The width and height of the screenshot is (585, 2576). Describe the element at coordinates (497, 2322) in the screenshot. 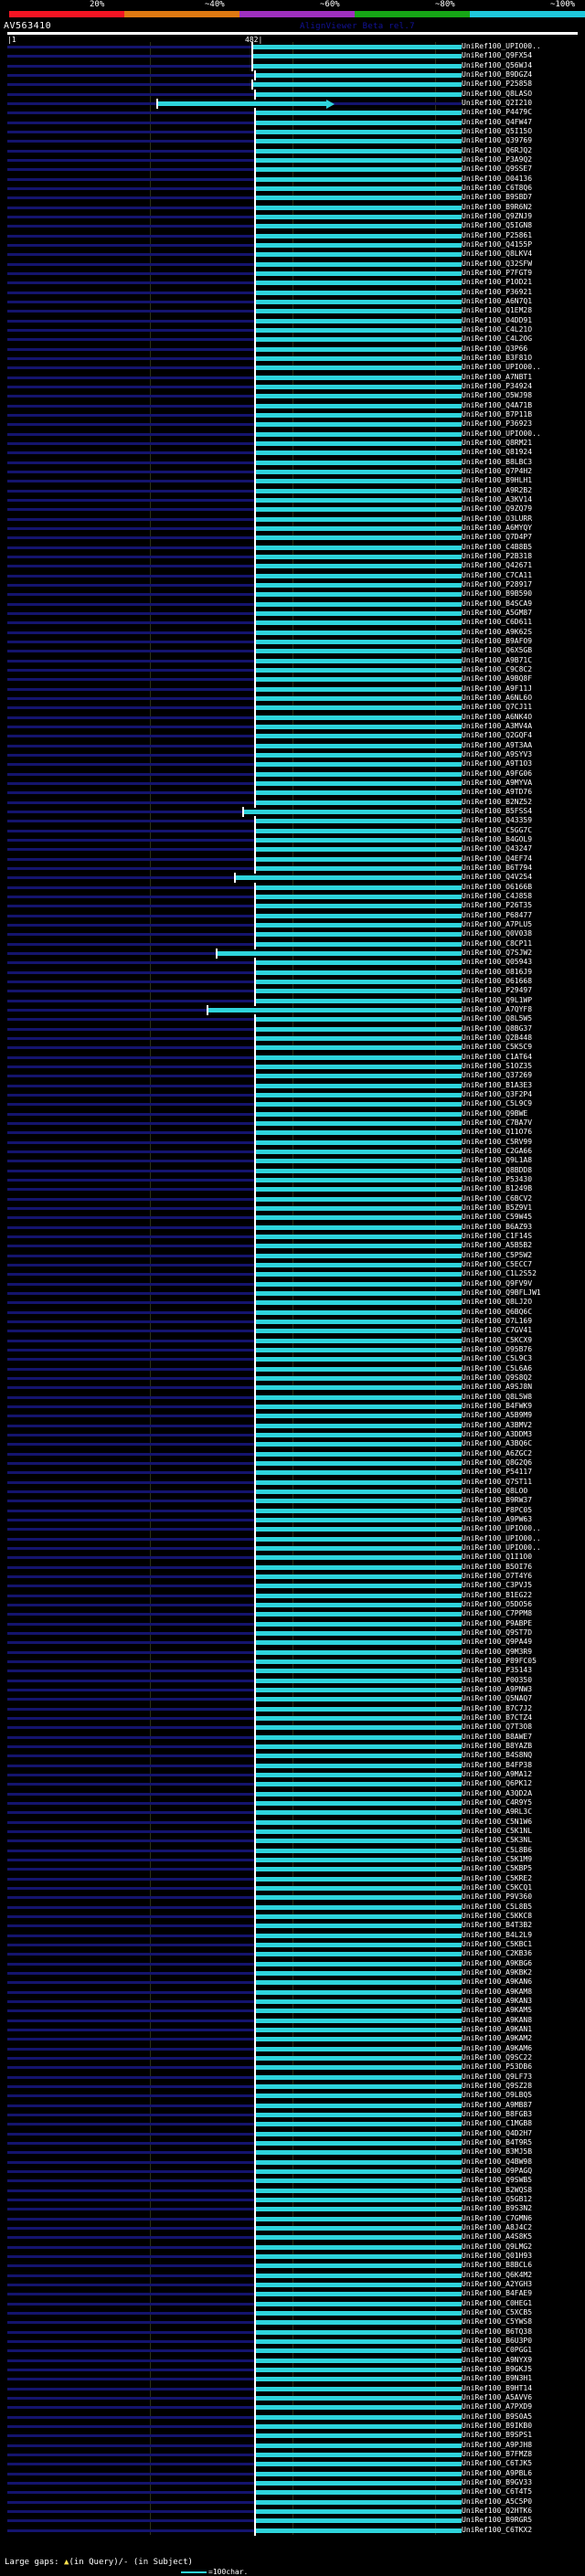

I see `hit-accession-label: UniRef100_C5YWS8` at that location.